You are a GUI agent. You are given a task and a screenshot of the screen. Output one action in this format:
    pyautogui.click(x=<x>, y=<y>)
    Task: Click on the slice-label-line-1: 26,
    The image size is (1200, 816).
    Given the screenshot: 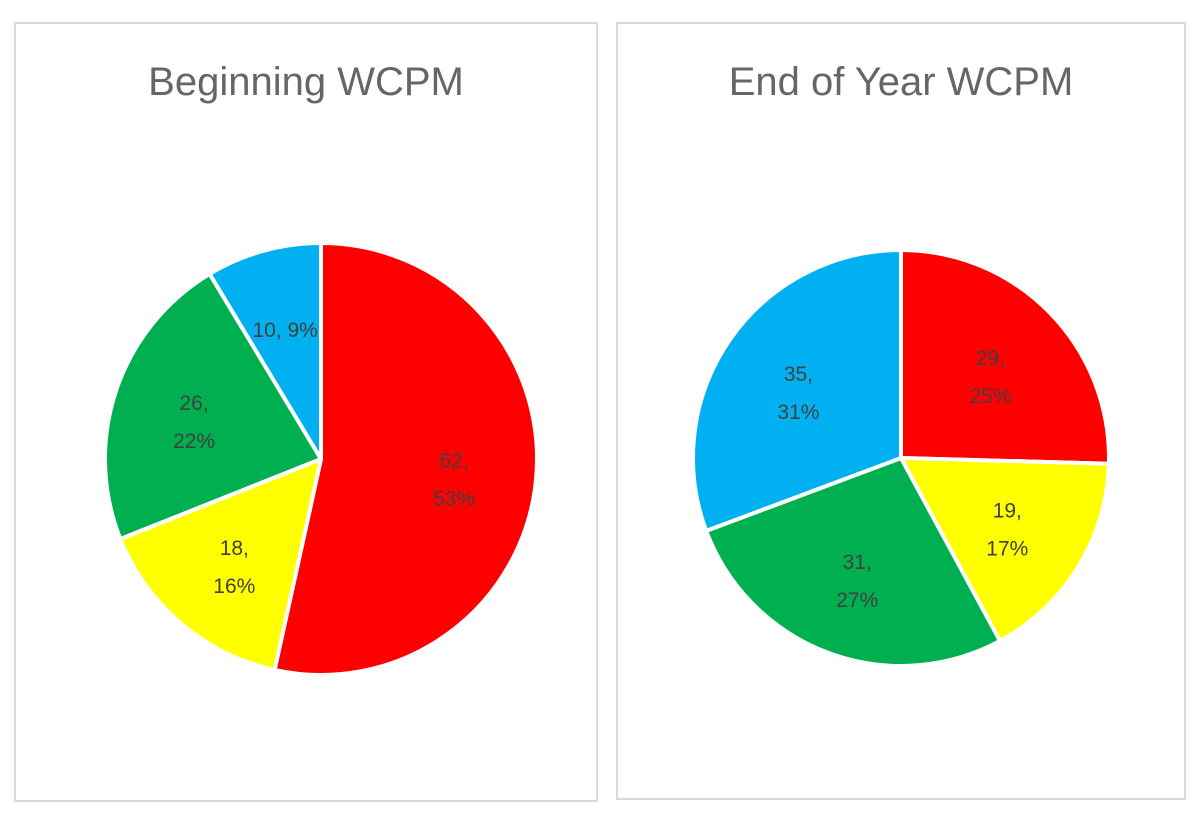 What is the action you would take?
    pyautogui.click(x=193, y=403)
    